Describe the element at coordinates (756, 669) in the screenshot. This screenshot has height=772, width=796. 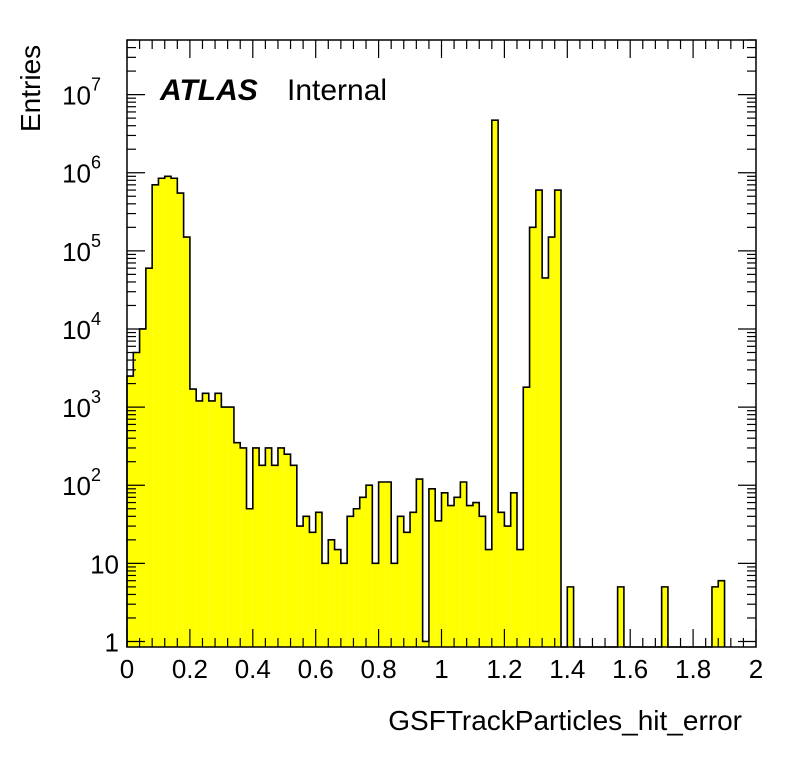
I see `x-tick-label: 2` at that location.